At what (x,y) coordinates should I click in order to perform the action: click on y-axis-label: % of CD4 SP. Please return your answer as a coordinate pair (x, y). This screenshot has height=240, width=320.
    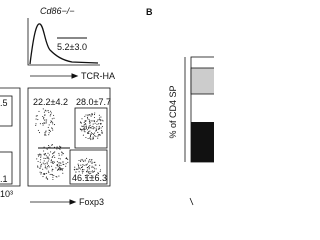
    Looking at the image, I should click on (173, 111).